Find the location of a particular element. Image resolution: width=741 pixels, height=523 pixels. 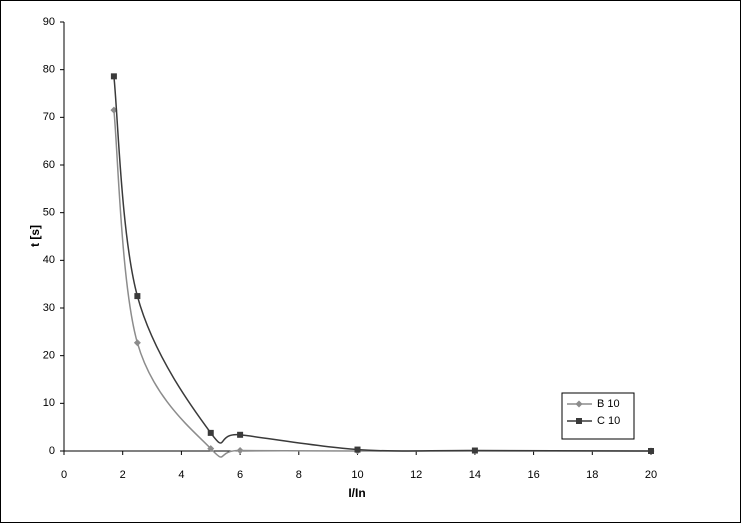

y-axis-title: t [s] is located at coordinates (35, 236).